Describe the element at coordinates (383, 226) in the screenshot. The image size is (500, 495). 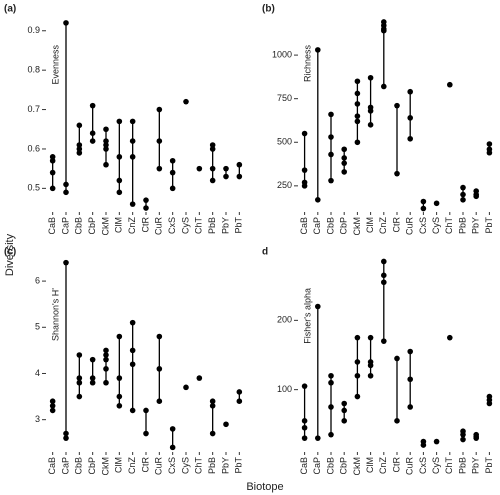
I see `x-tick-label: CnZ` at that location.